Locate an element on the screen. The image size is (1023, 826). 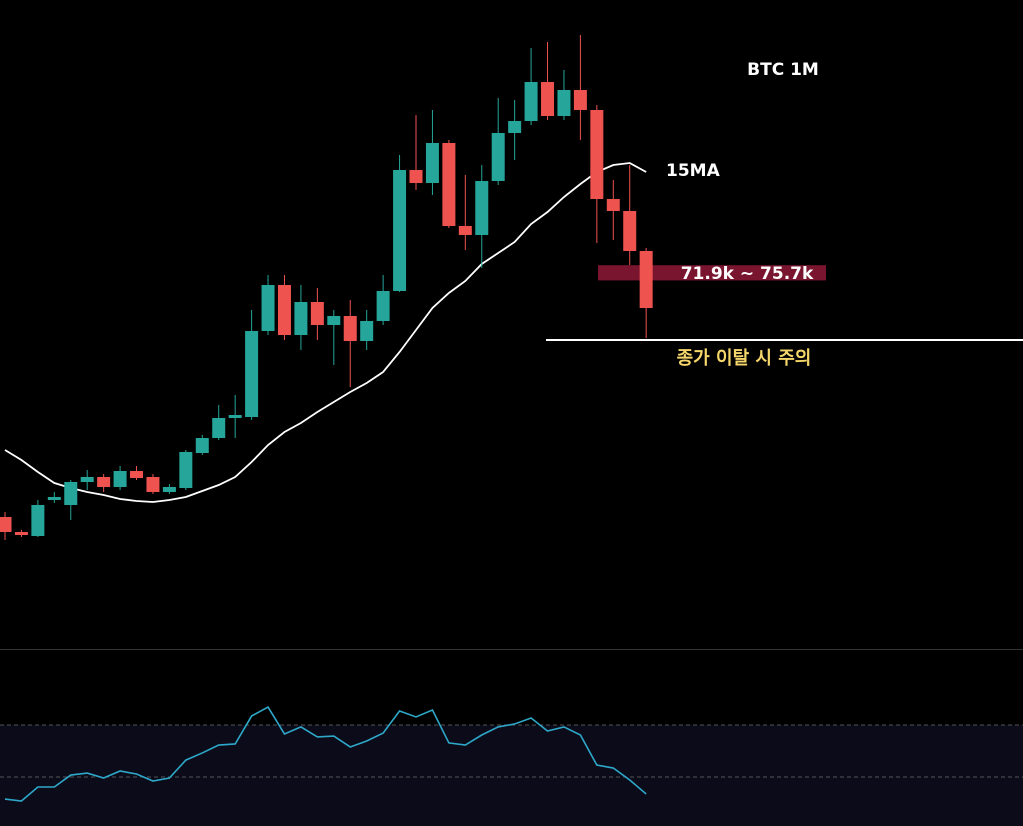
chart-title: BTC 1M is located at coordinates (783, 70).